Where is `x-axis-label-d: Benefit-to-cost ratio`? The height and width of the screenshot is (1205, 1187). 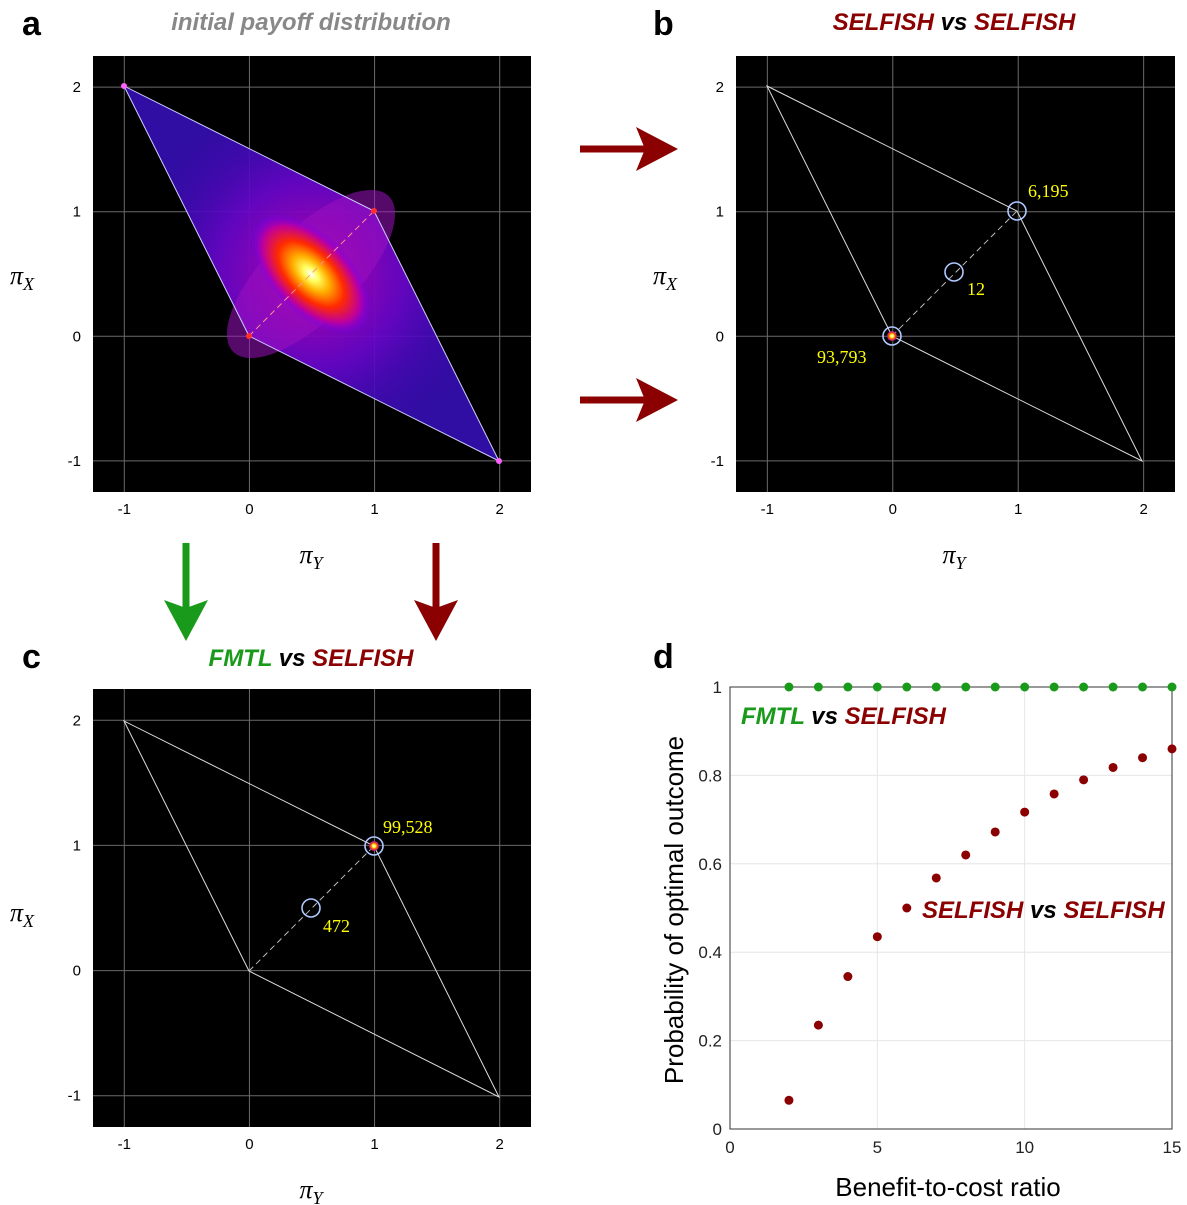 x-axis-label-d: Benefit-to-cost ratio is located at coordinates (947, 1187).